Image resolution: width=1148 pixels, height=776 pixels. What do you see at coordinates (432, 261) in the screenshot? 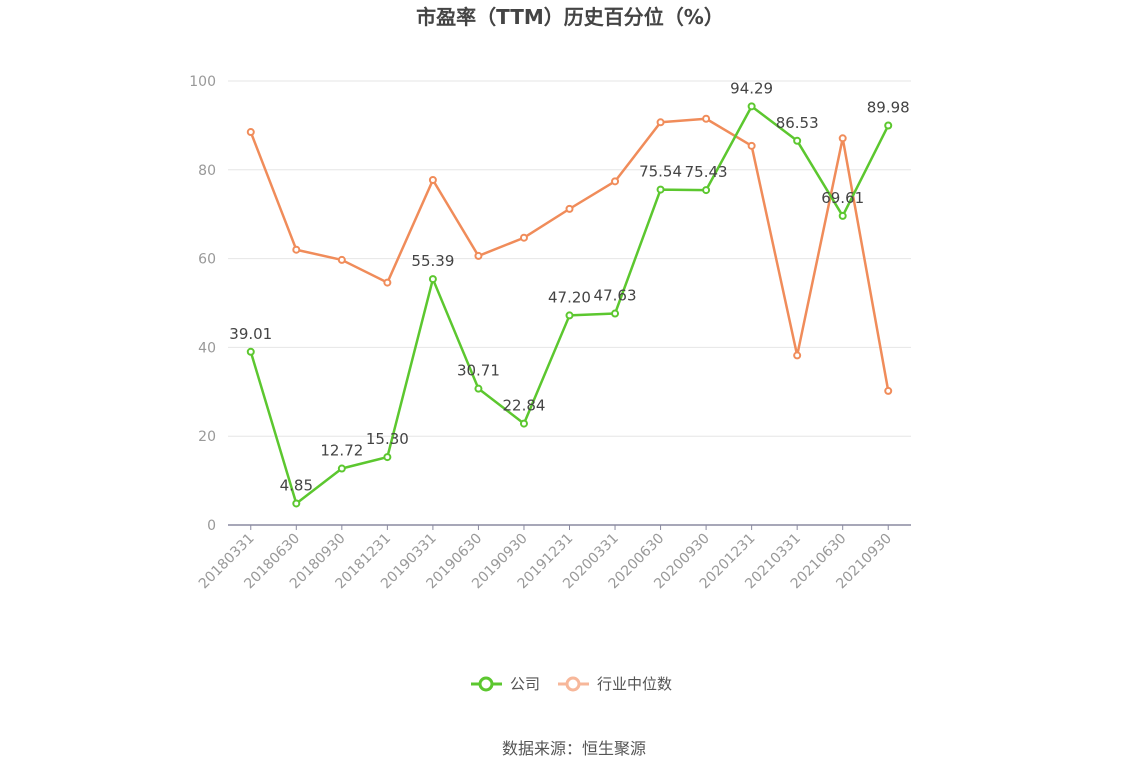
I see `data-label-company: 55.39` at bounding box center [432, 261].